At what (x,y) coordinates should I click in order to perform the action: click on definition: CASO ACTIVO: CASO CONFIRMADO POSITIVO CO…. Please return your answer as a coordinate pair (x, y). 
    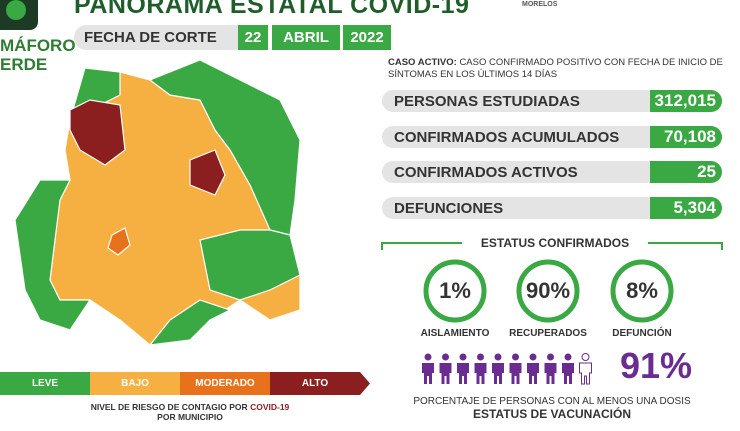
    Looking at the image, I should click on (555, 69).